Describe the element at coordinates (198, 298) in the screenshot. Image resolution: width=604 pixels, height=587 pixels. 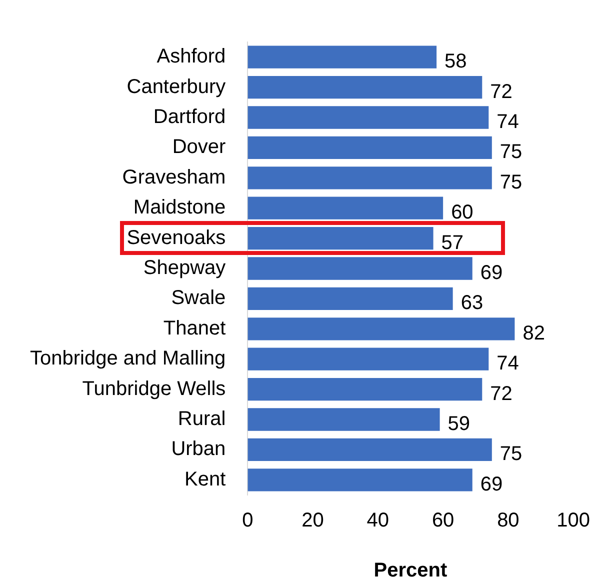
I see `y-tick-label: Swale` at that location.